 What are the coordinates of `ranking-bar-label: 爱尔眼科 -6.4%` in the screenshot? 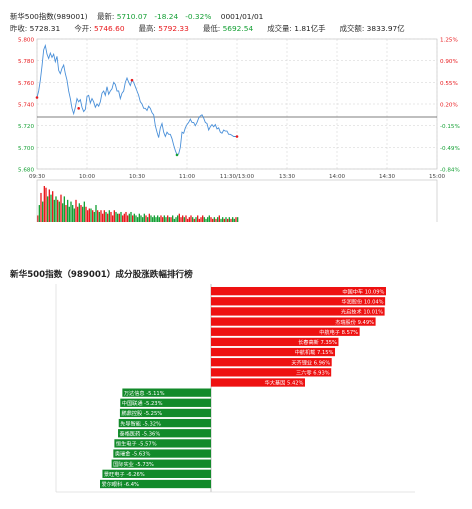 It's located at (121, 484).